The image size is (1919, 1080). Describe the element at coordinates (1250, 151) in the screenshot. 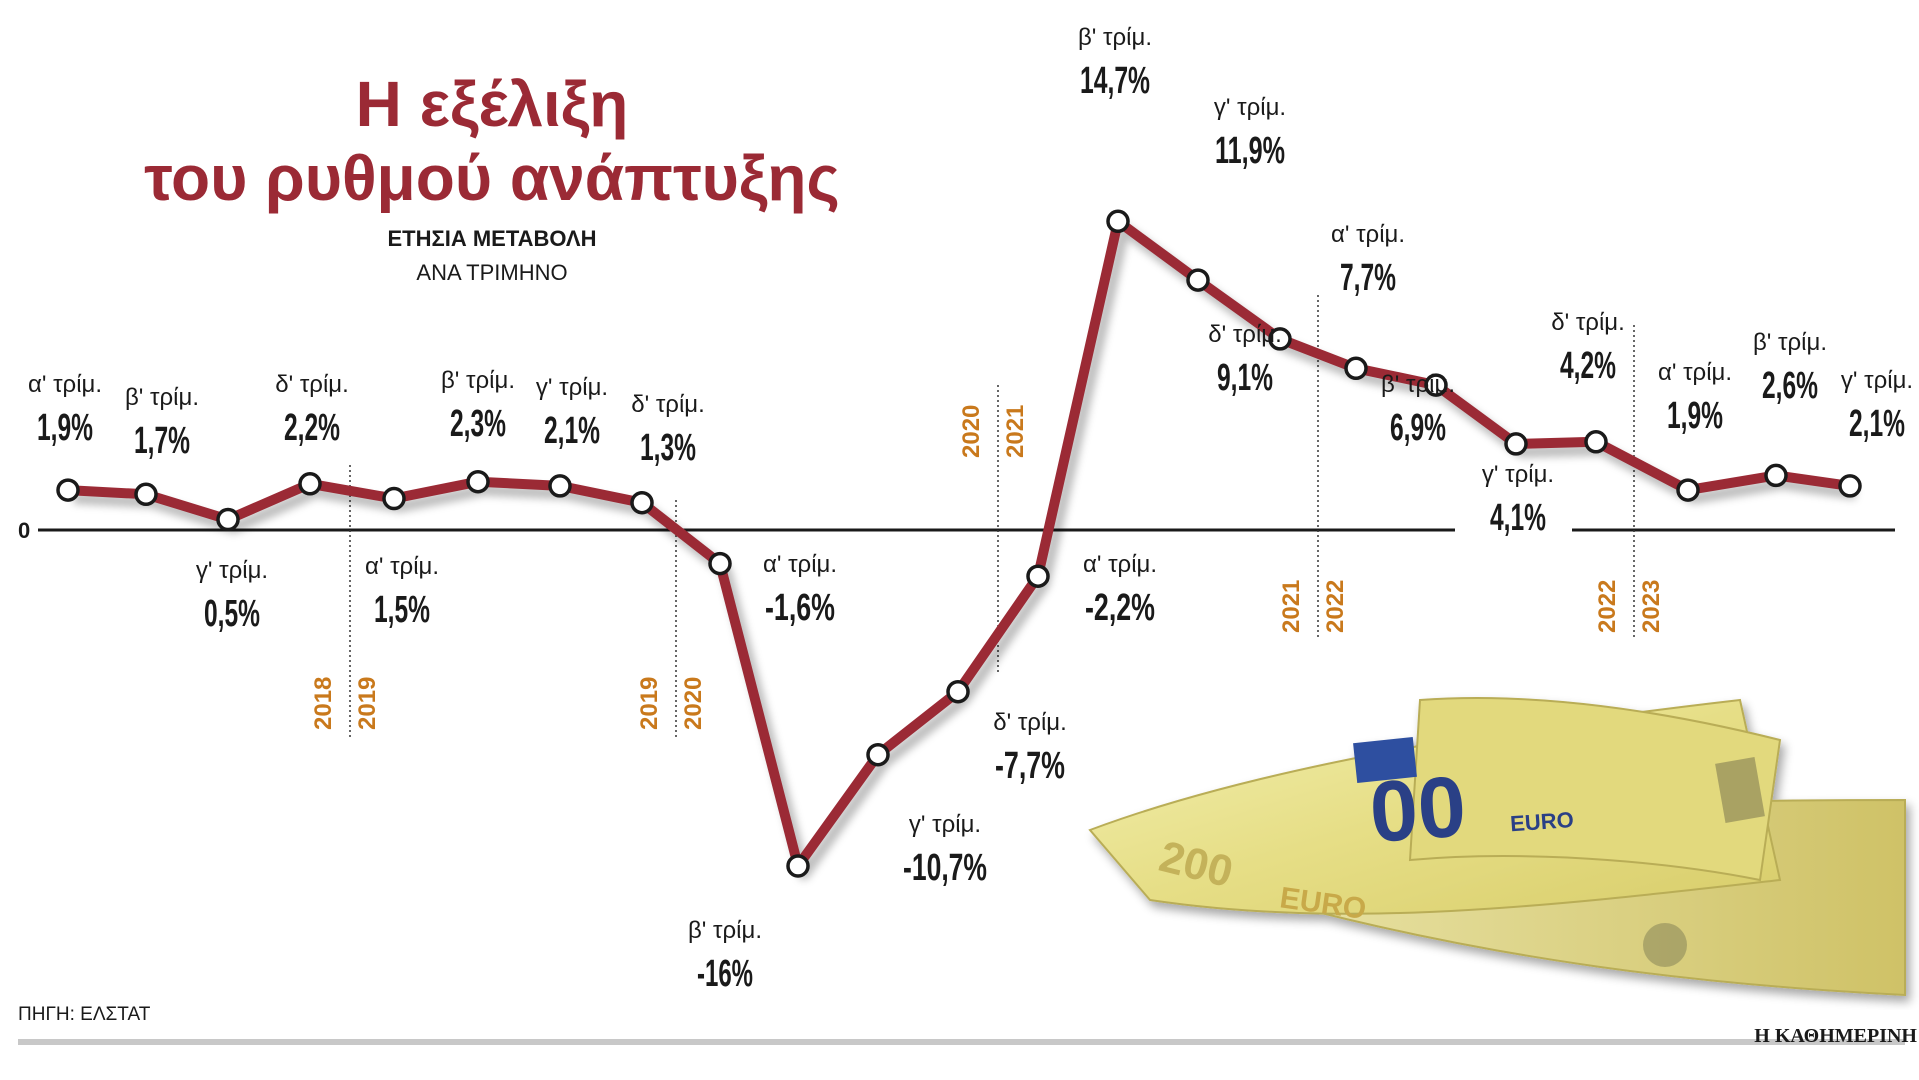

I see `value-label: 11,9%` at that location.